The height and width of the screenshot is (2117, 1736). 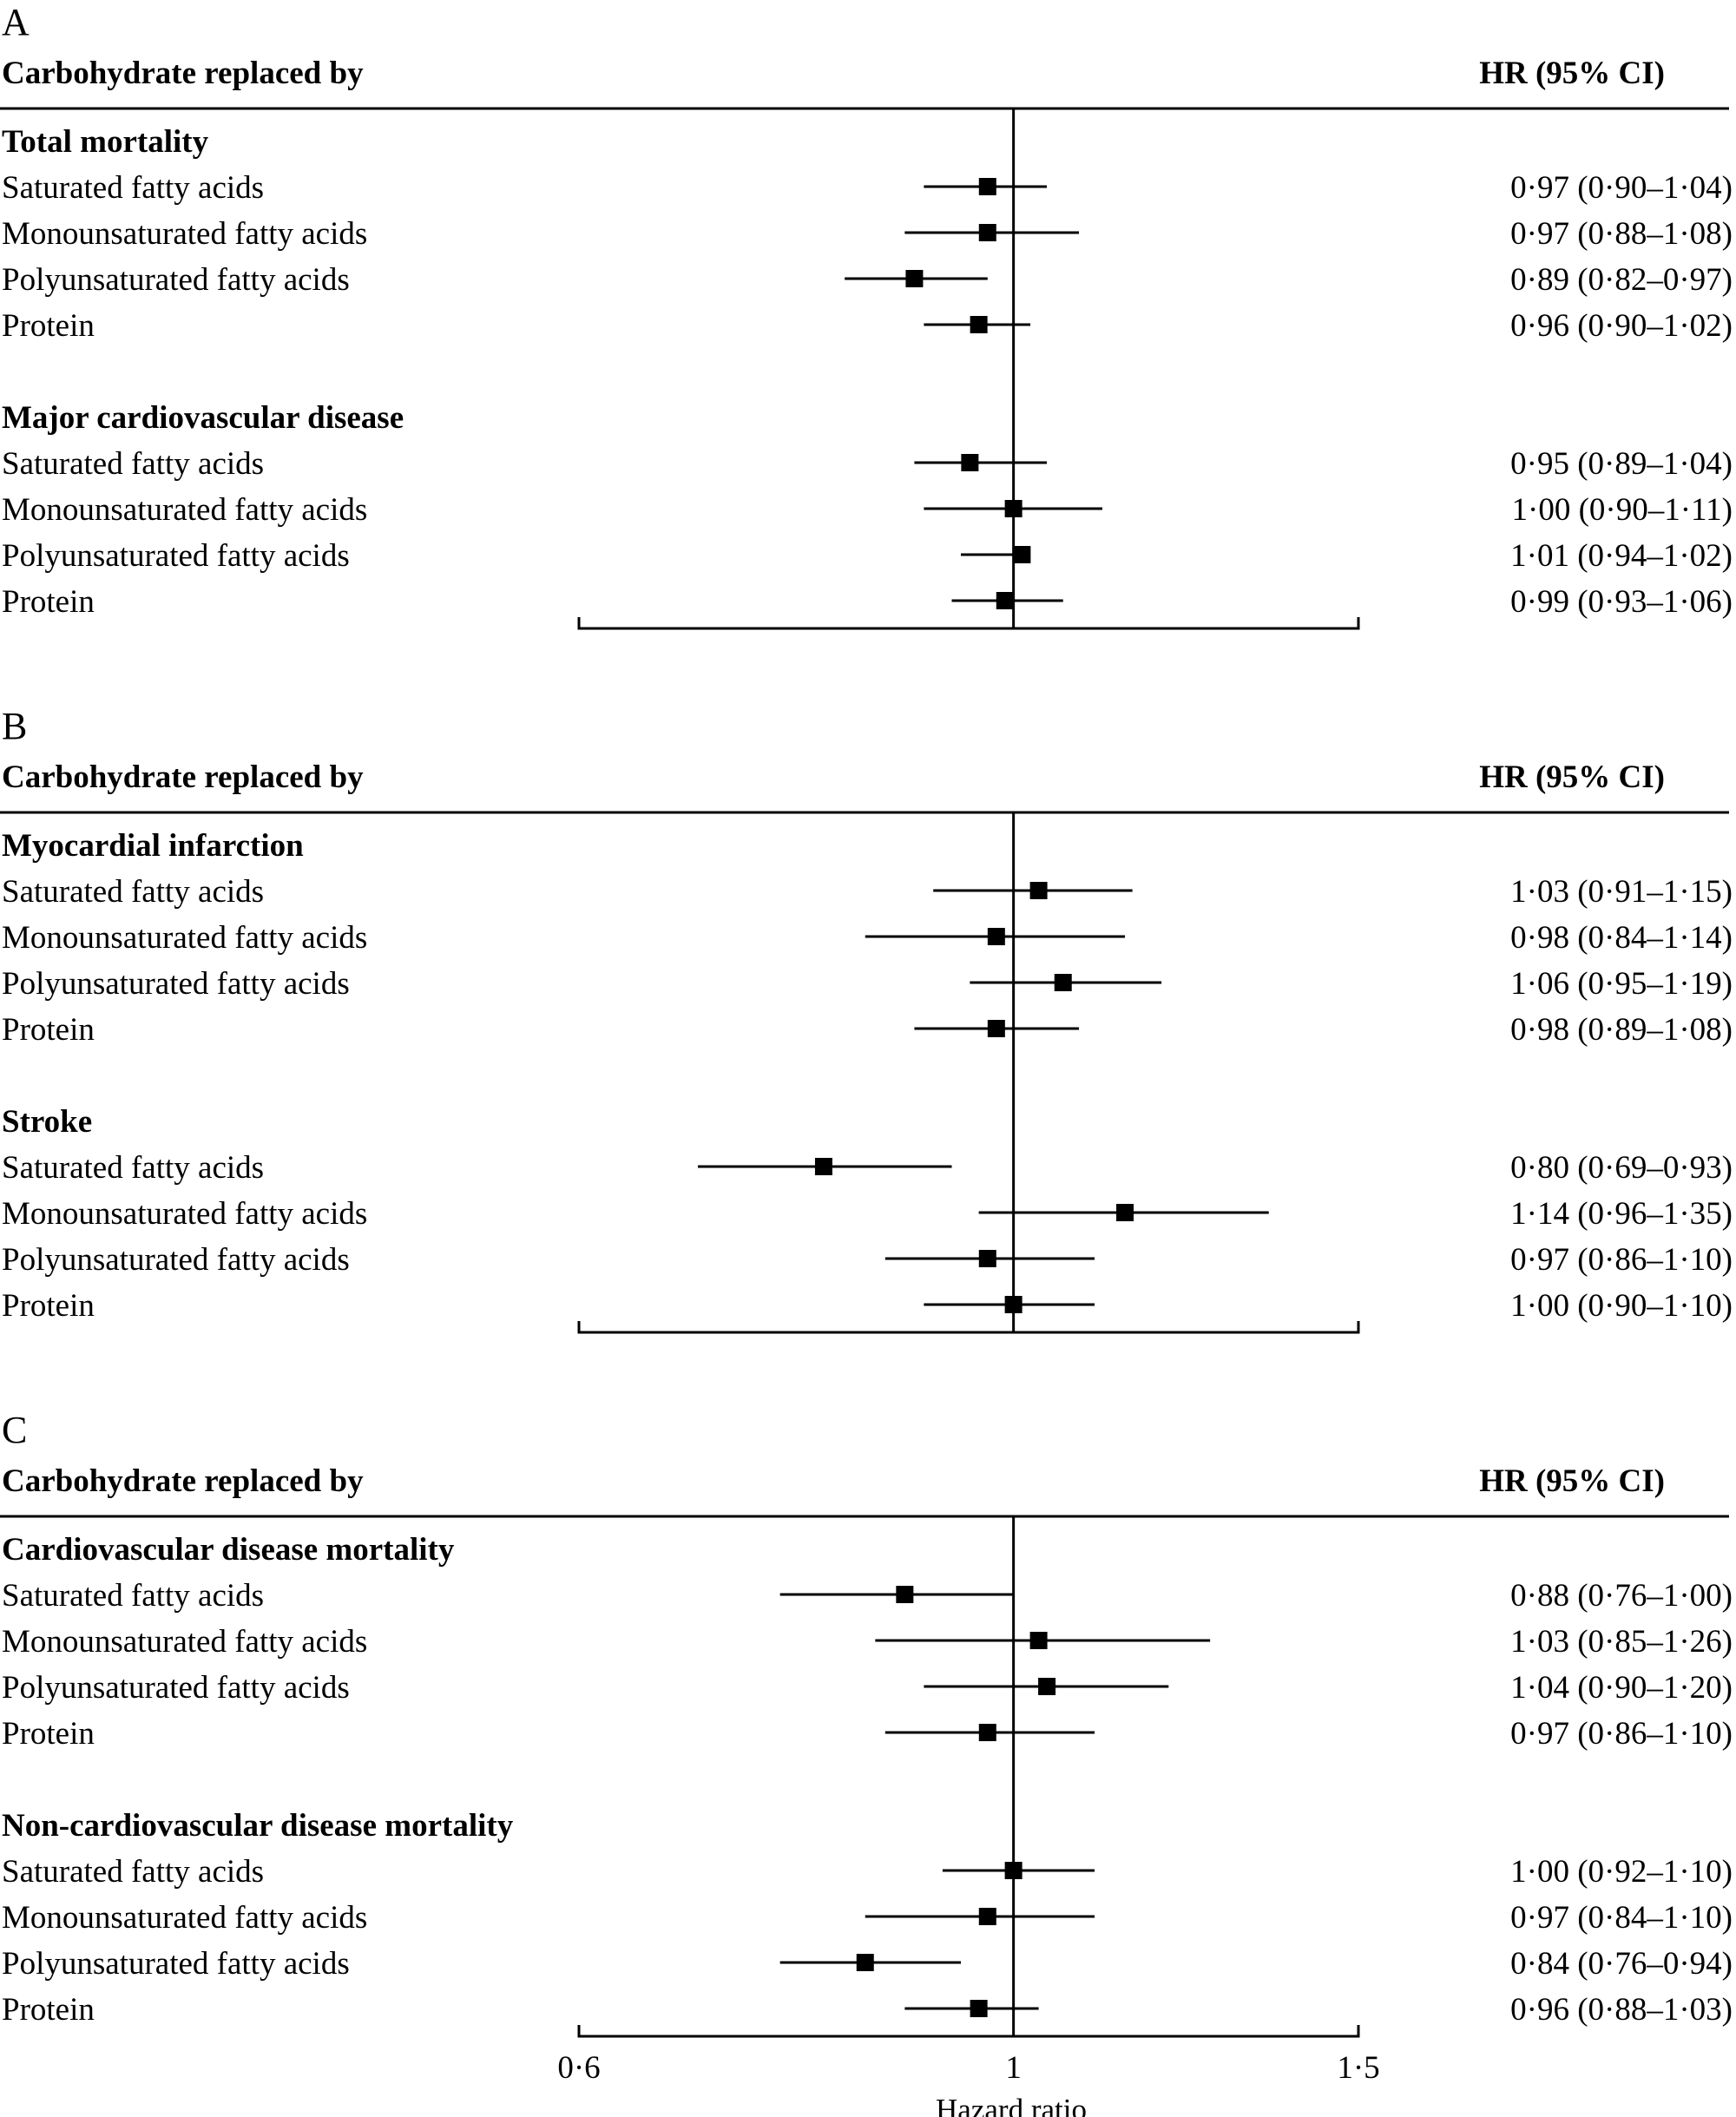 I want to click on outcome-title: Non-cardiovascular disease mortality, so click(x=258, y=1826).